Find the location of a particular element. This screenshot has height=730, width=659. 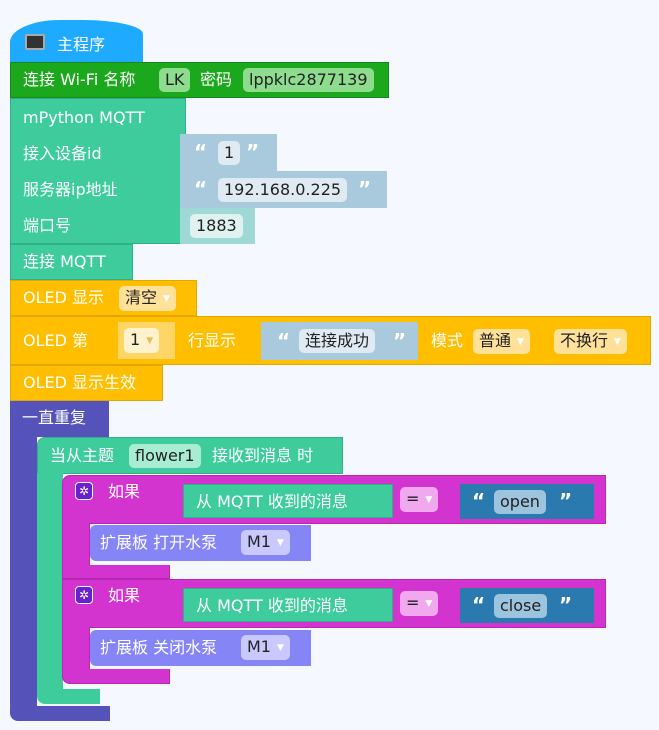

connect-mqtt-block: 连接 MQTT is located at coordinates (71, 262).